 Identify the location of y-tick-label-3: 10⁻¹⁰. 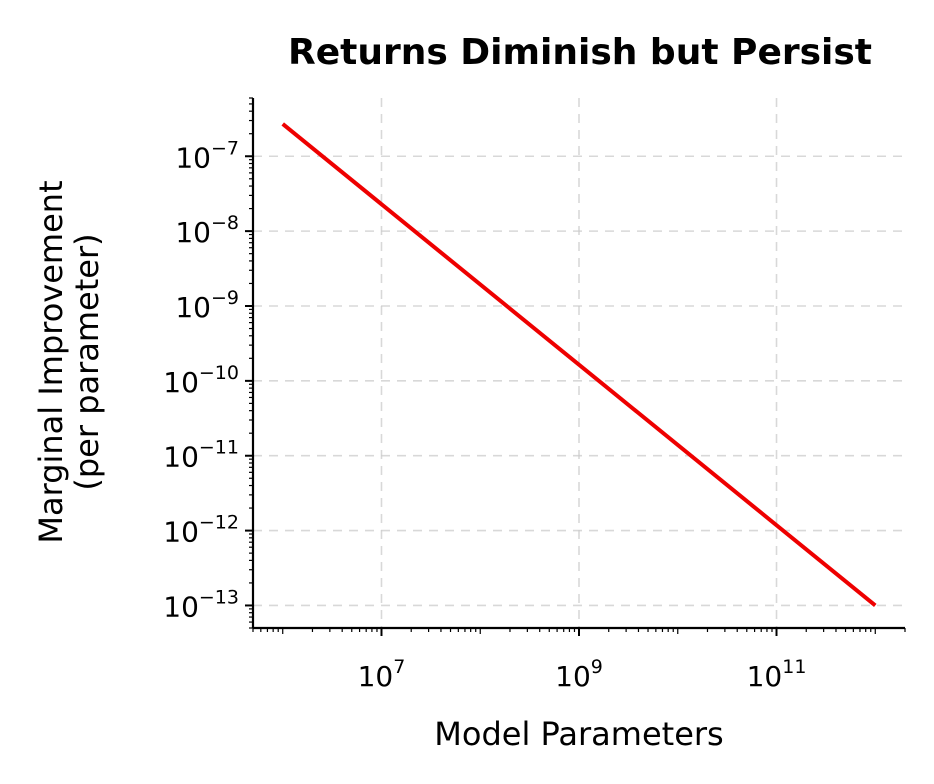
(201, 380).